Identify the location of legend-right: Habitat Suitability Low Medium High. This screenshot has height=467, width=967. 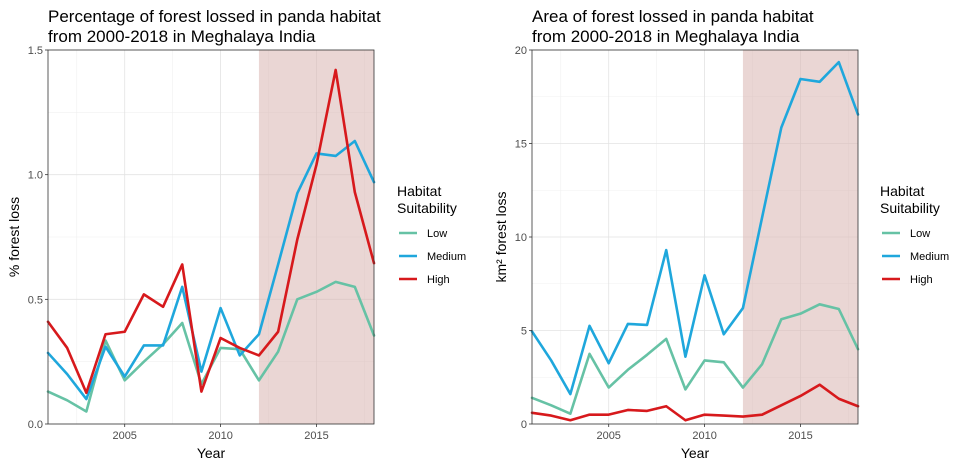
(914, 234).